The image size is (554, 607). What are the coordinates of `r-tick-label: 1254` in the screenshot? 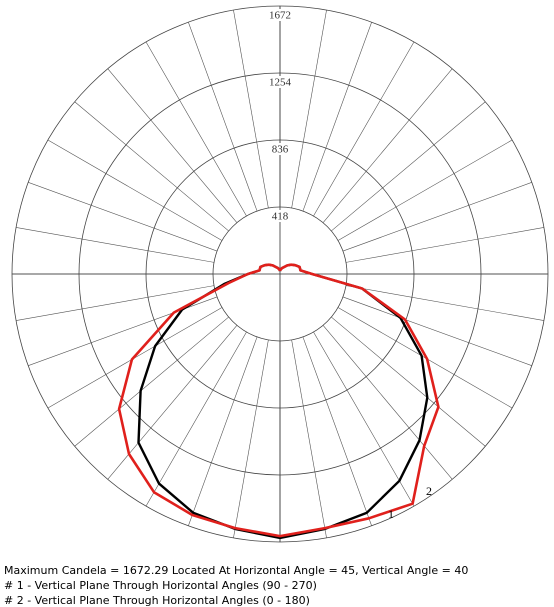 It's located at (280, 83).